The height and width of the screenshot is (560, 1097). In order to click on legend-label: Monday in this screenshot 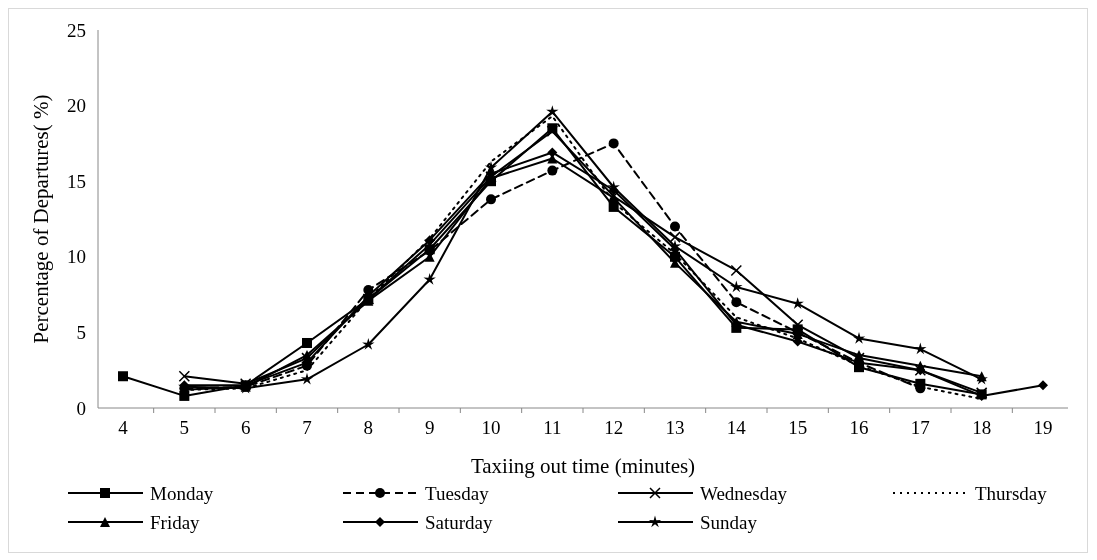, I will do `click(182, 493)`.